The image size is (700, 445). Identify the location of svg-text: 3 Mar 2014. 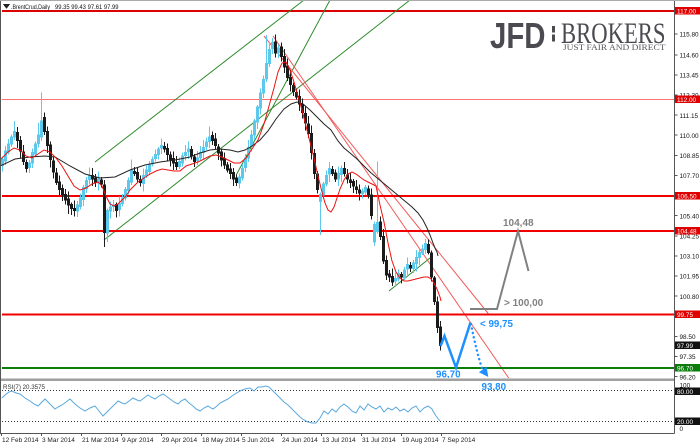
(58, 440).